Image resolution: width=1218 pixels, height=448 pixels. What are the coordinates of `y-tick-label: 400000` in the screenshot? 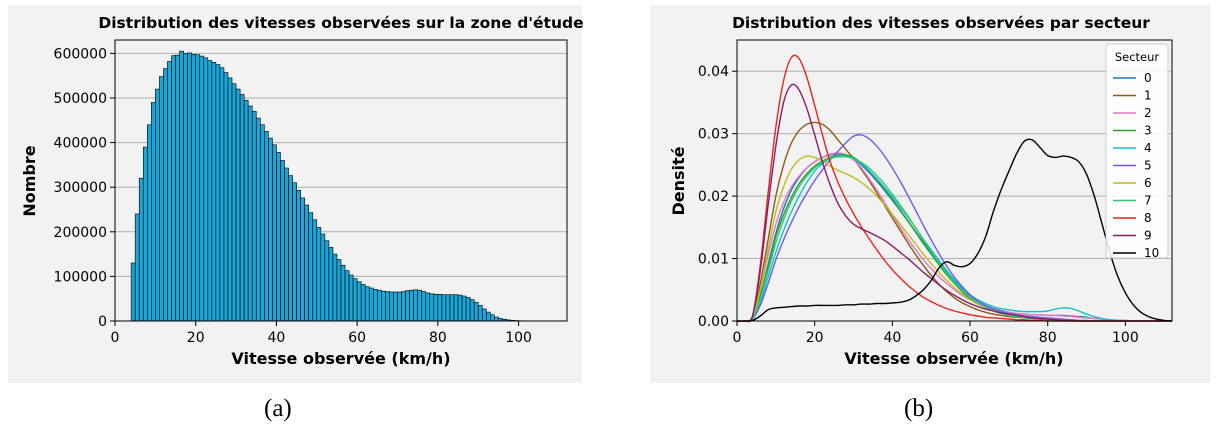 It's located at (80, 144).